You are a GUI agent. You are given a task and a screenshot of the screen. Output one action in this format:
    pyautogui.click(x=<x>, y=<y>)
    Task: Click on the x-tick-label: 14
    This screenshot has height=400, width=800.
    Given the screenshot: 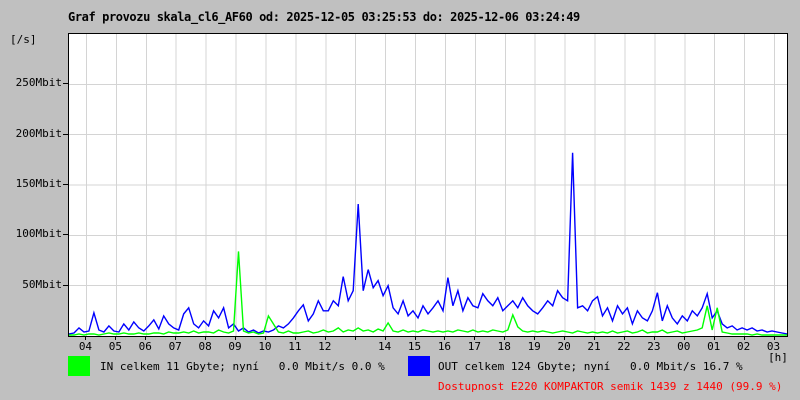 What is the action you would take?
    pyautogui.click(x=384, y=346)
    